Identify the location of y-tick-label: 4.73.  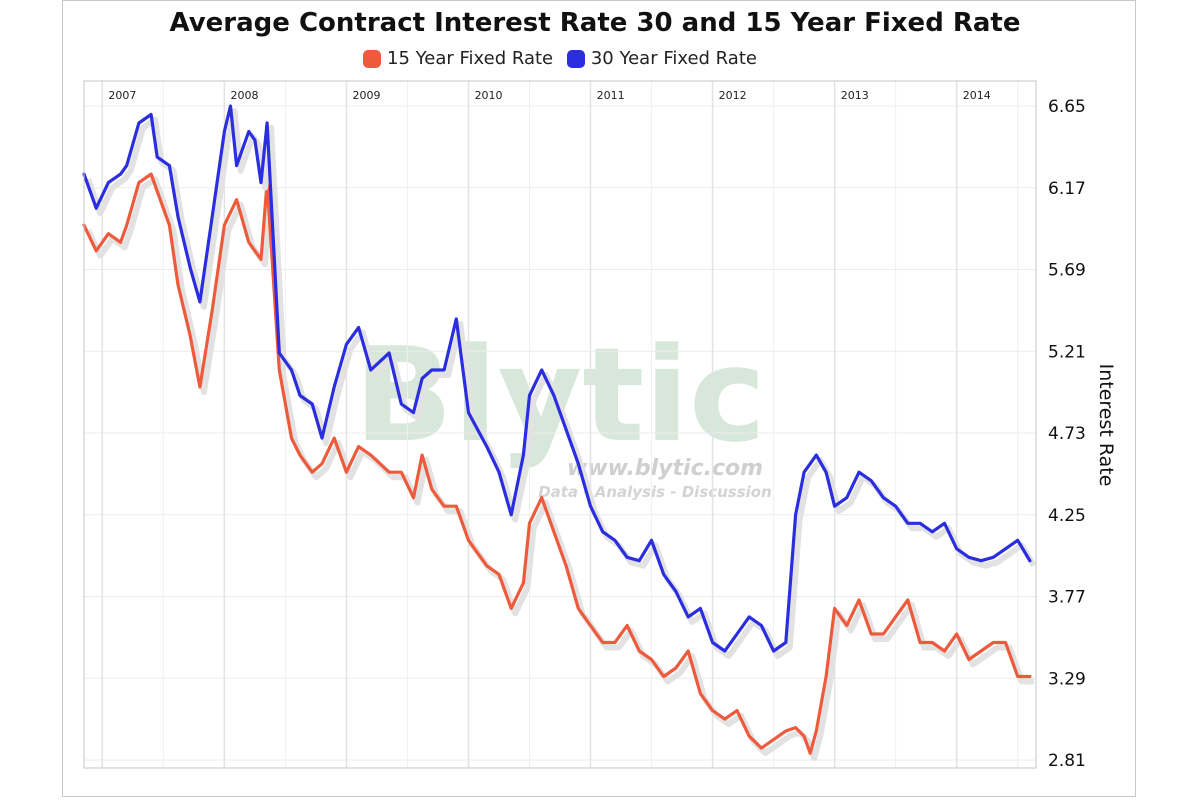
(1067, 434).